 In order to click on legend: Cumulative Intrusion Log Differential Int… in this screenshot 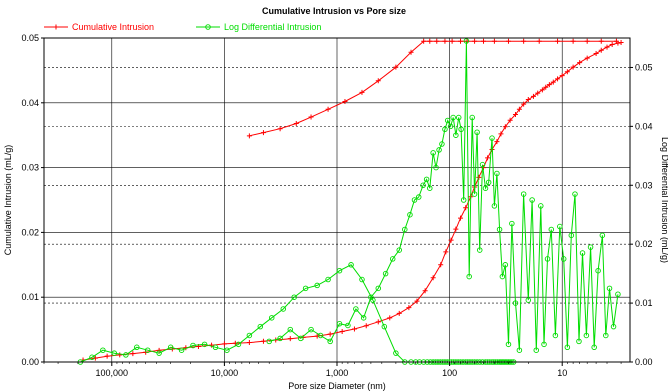, I will do `click(182, 27)`.